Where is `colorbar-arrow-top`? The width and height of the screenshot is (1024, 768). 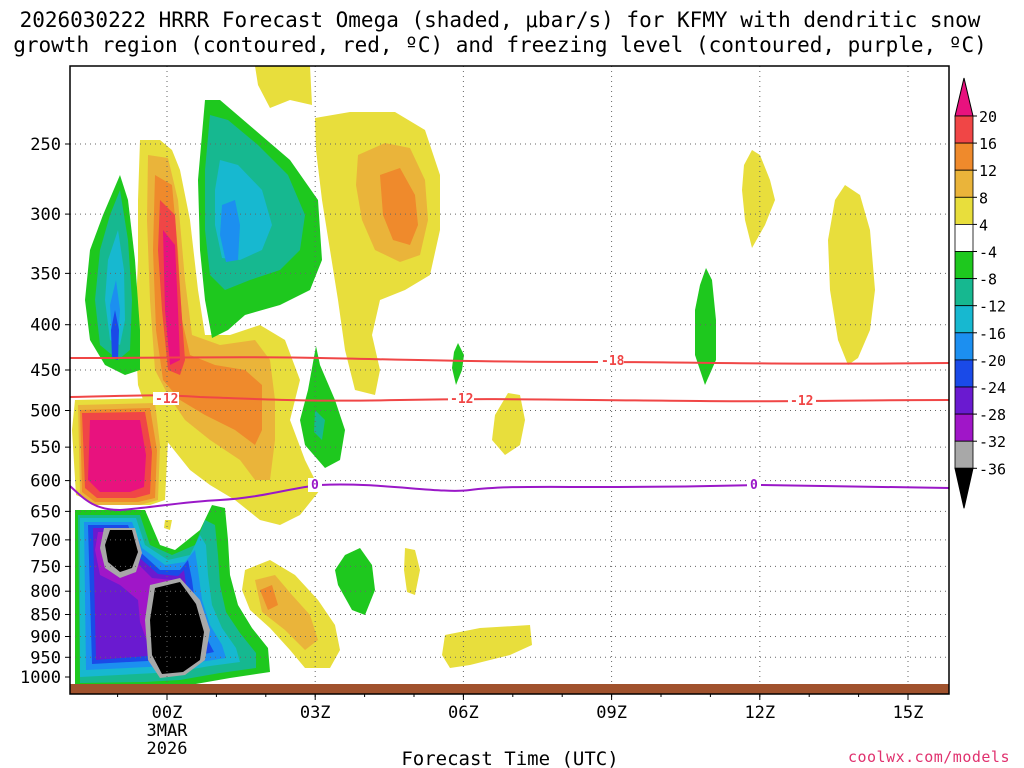
colorbar-arrow-top is located at coordinates (964, 97).